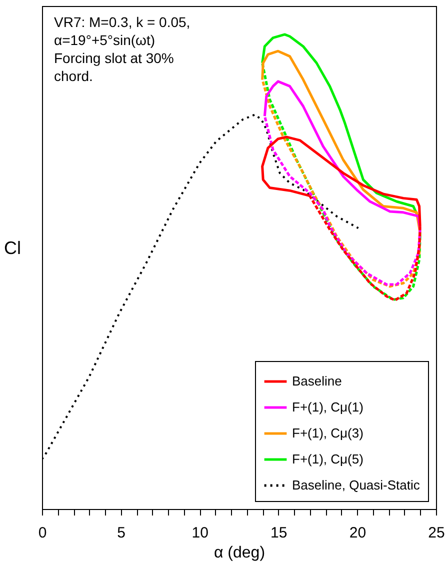  Describe the element at coordinates (240, 553) in the screenshot. I see `x-axis-title: α (deg)` at that location.